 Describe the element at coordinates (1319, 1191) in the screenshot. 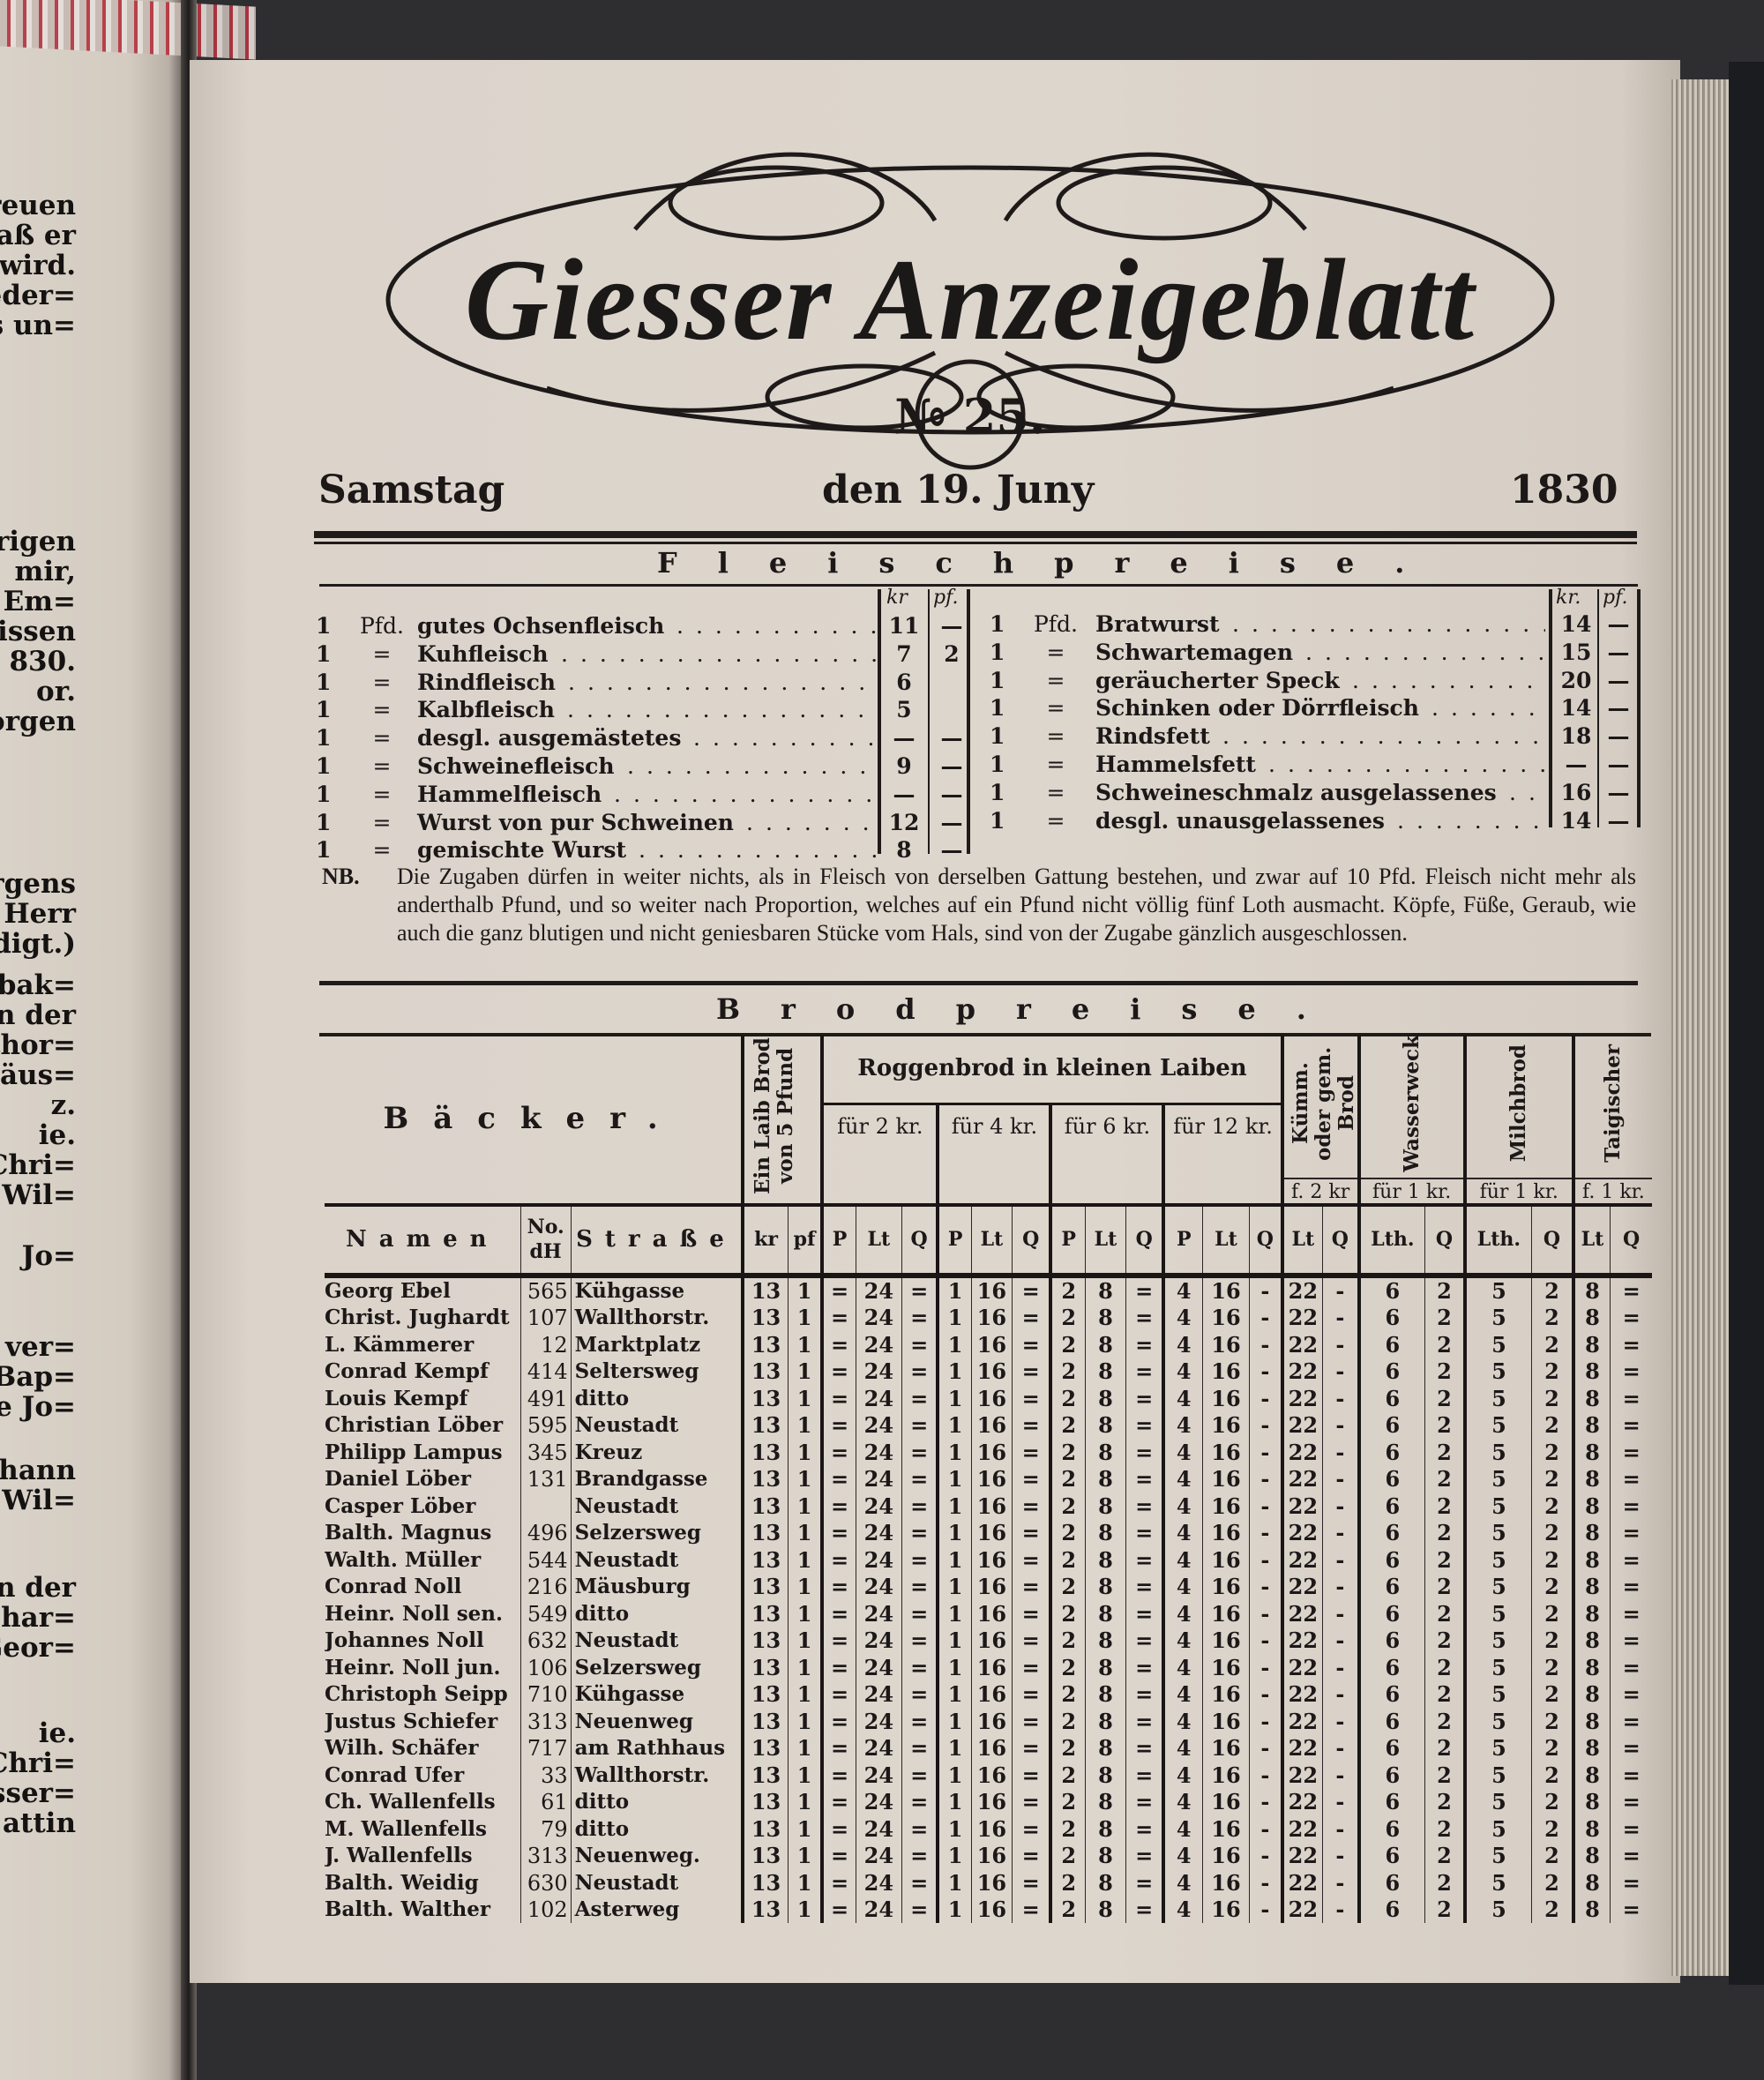

I see `kuemm-price: f. 2 kr` at that location.